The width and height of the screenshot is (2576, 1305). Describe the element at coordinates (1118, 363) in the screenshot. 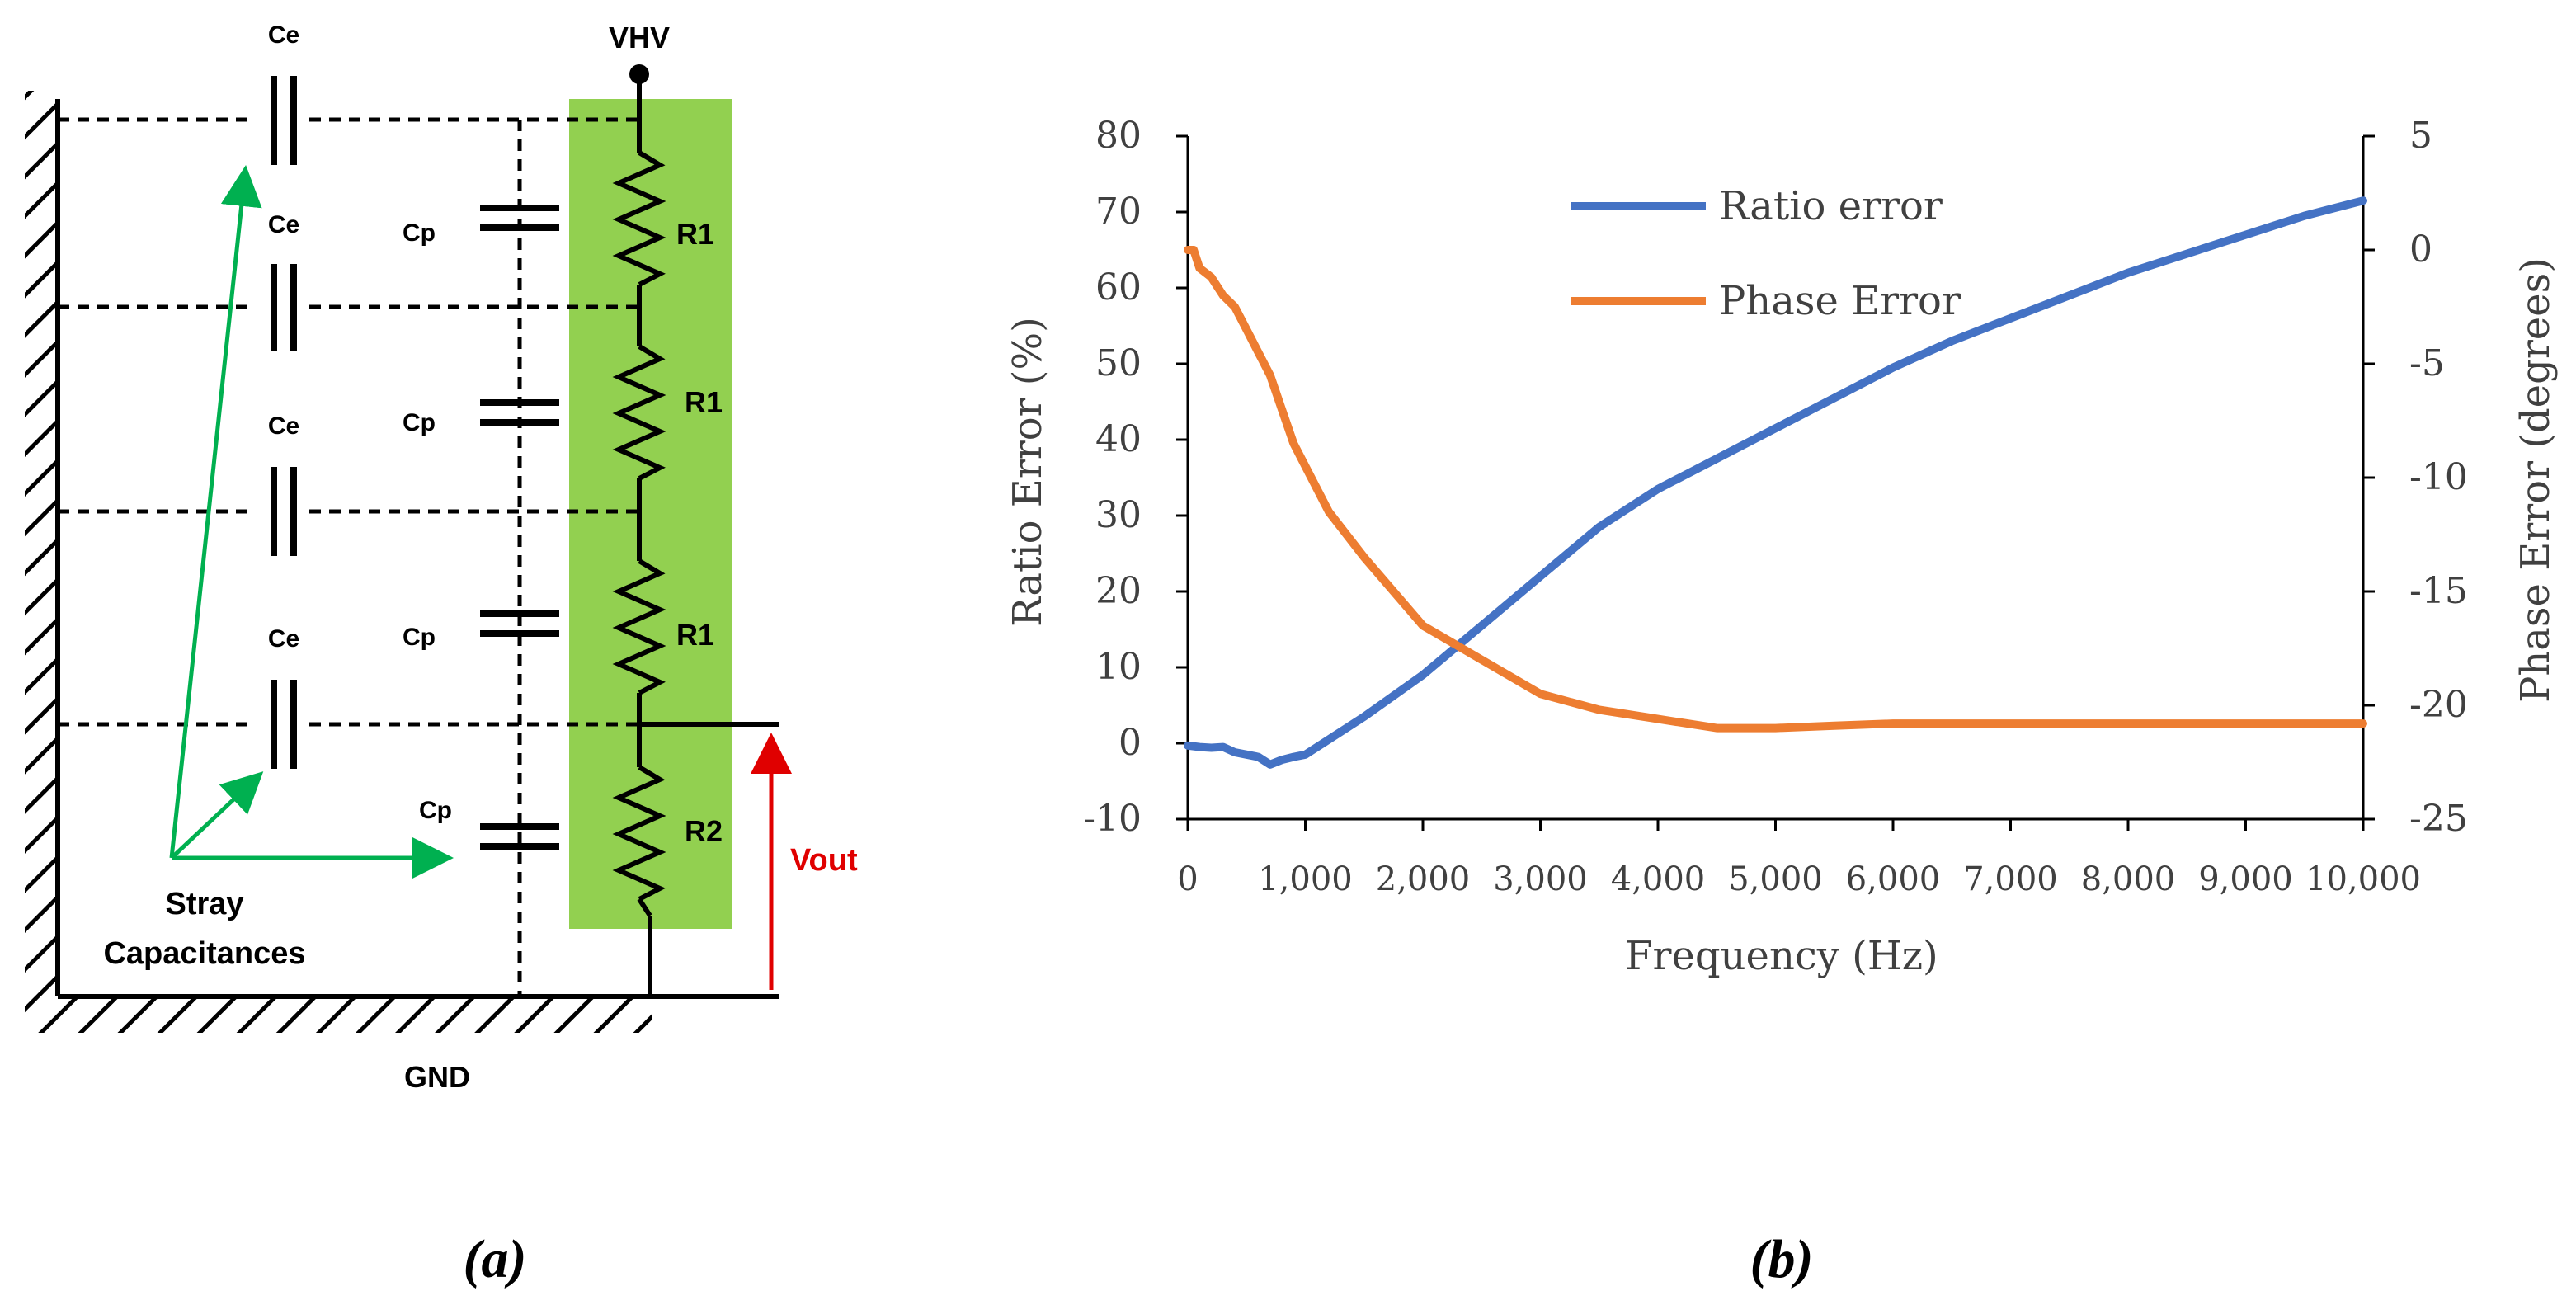

I see `y-tick-label-left: 50` at that location.